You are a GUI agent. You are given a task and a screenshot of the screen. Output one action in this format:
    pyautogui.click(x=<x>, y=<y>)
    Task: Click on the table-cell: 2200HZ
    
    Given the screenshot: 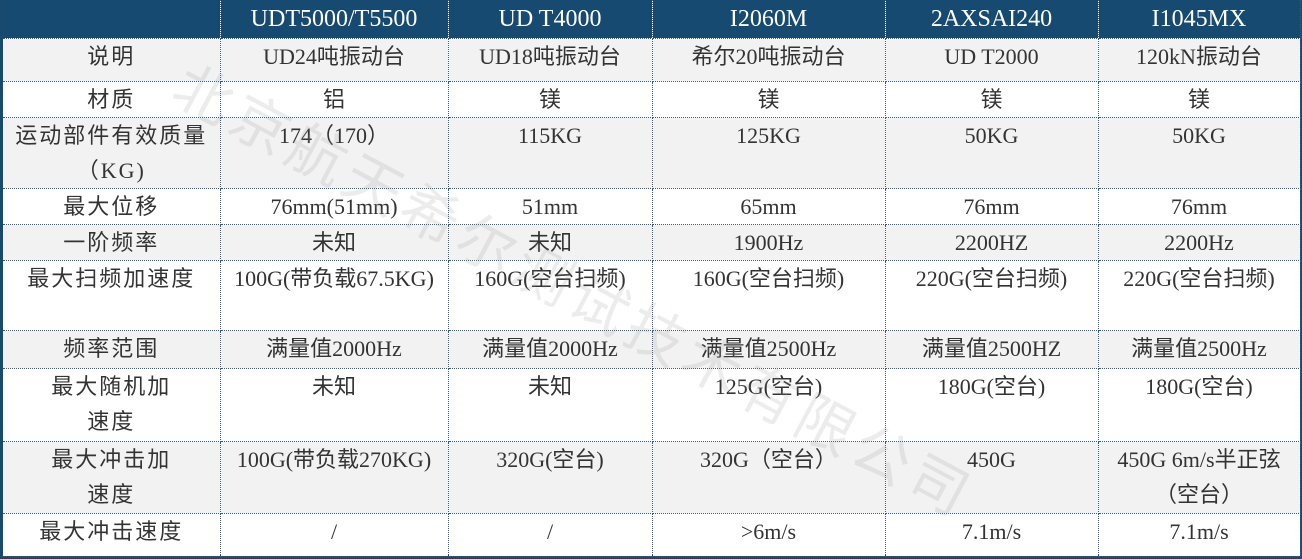 What is the action you would take?
    pyautogui.click(x=992, y=242)
    